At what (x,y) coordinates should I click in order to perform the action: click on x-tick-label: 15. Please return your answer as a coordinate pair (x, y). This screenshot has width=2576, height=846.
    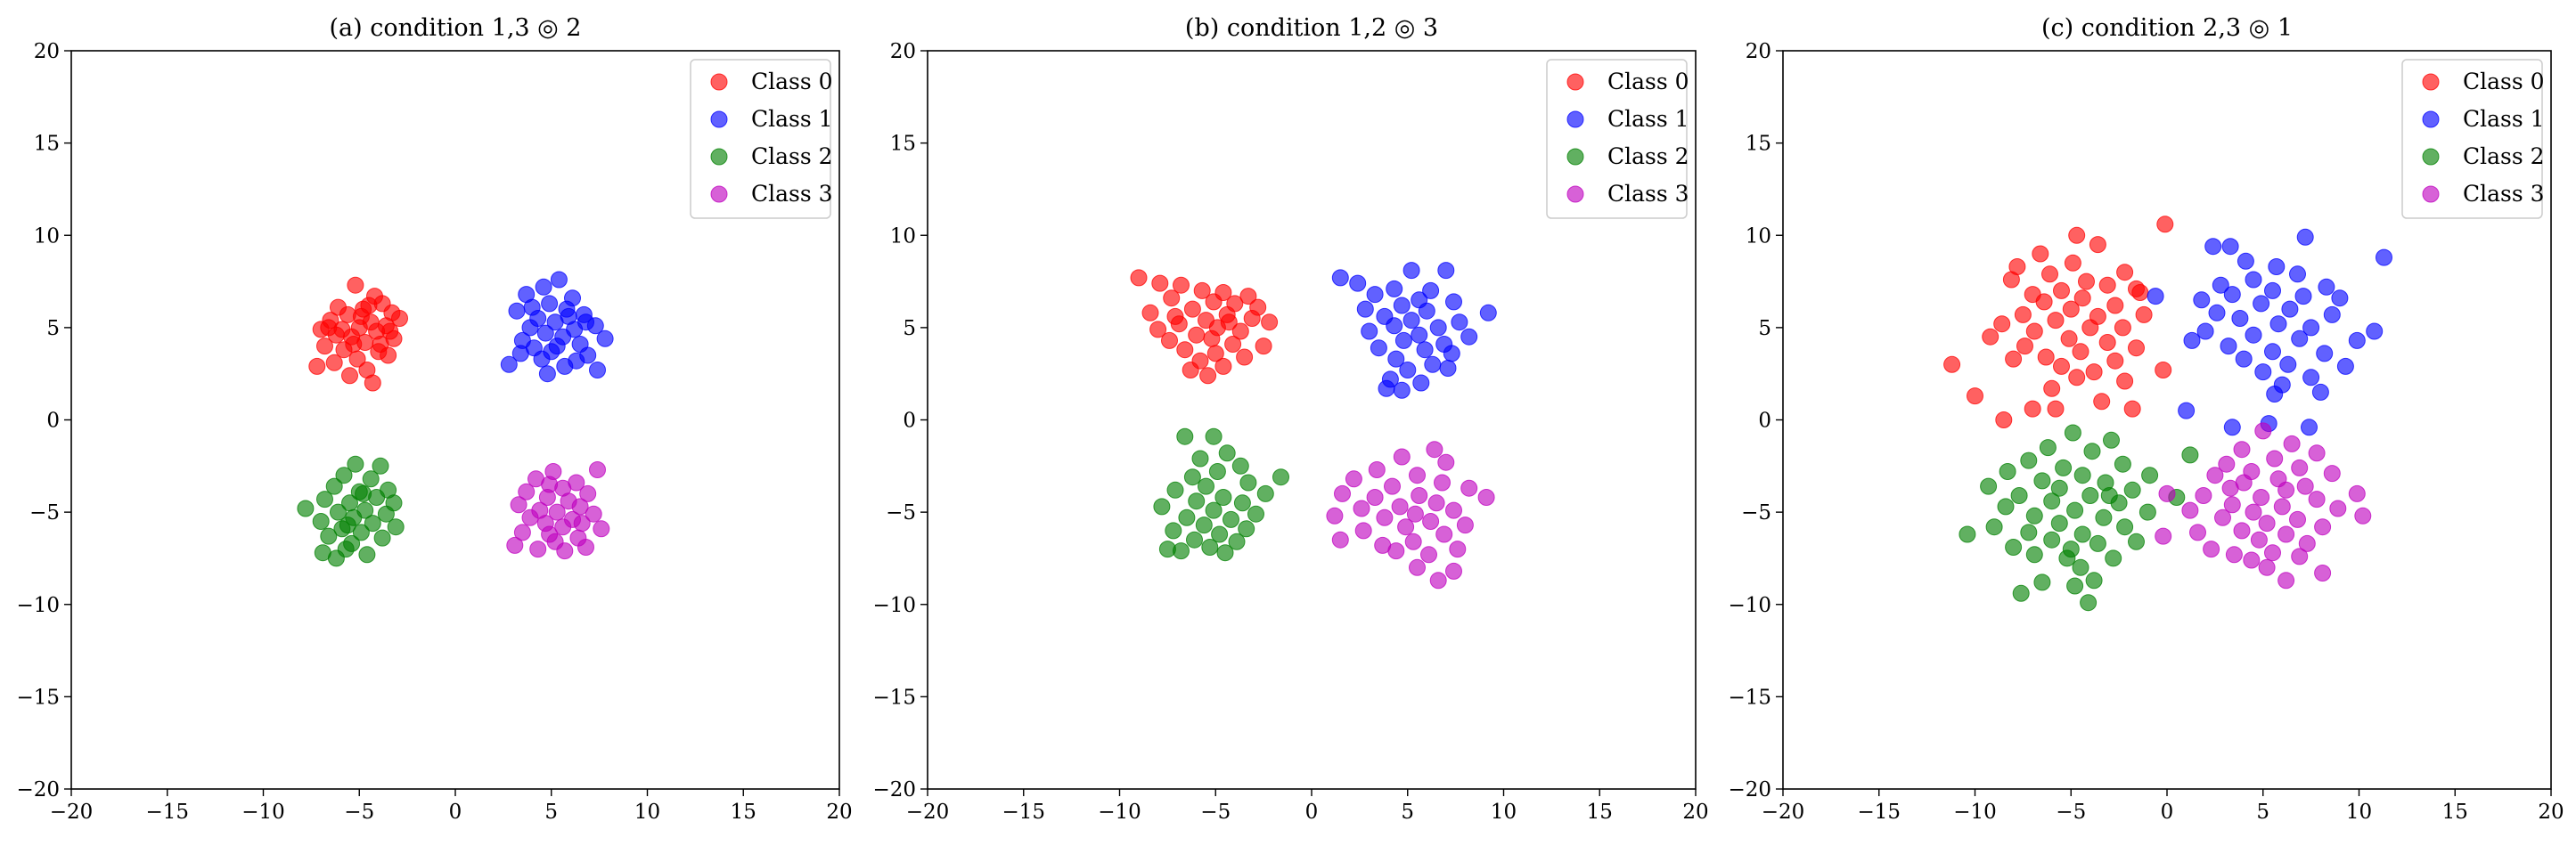
    Looking at the image, I should click on (2455, 812).